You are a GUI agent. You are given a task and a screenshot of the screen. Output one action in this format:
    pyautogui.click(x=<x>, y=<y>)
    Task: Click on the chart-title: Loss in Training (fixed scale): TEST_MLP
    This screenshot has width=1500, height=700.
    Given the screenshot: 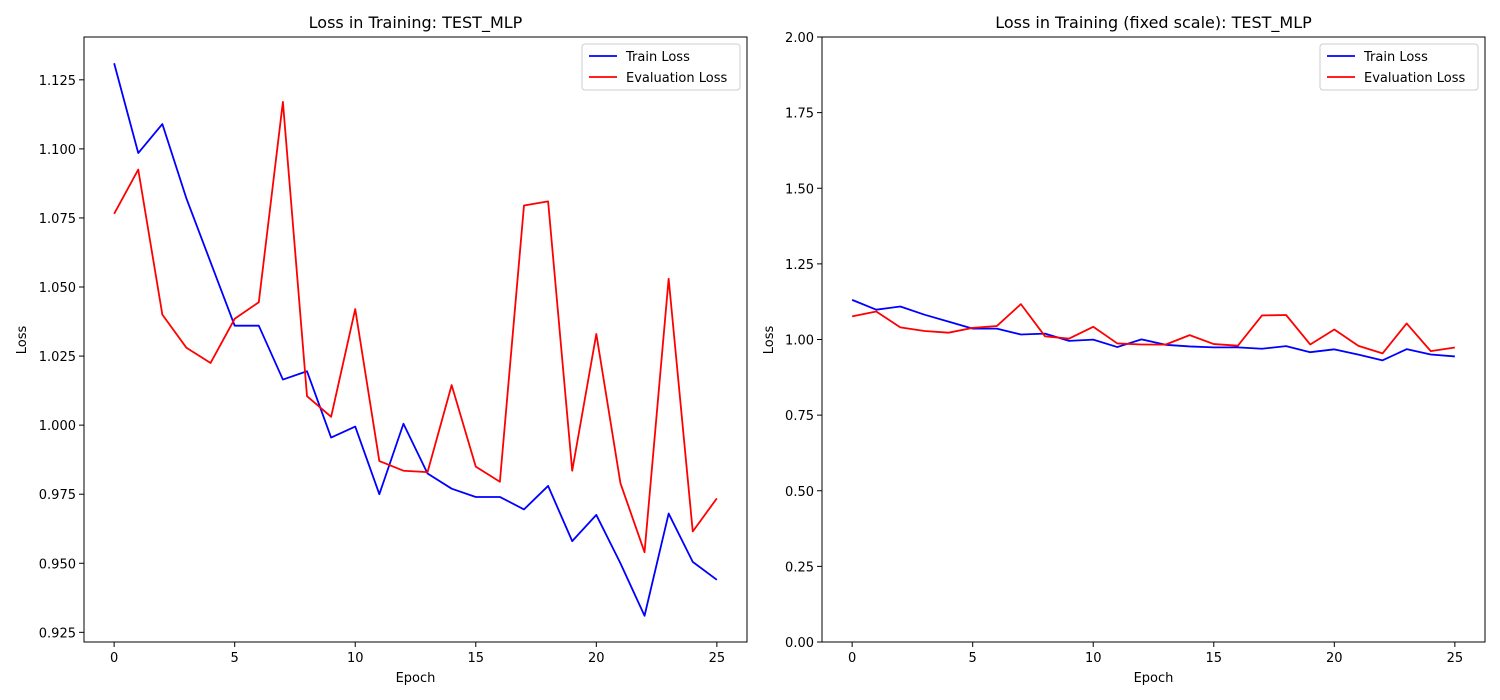 What is the action you would take?
    pyautogui.click(x=1153, y=23)
    